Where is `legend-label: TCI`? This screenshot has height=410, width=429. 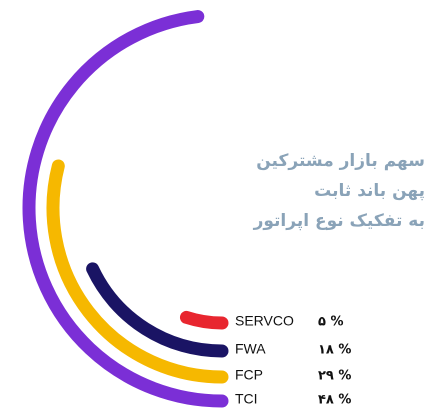
legend-label: TCI is located at coordinates (246, 399).